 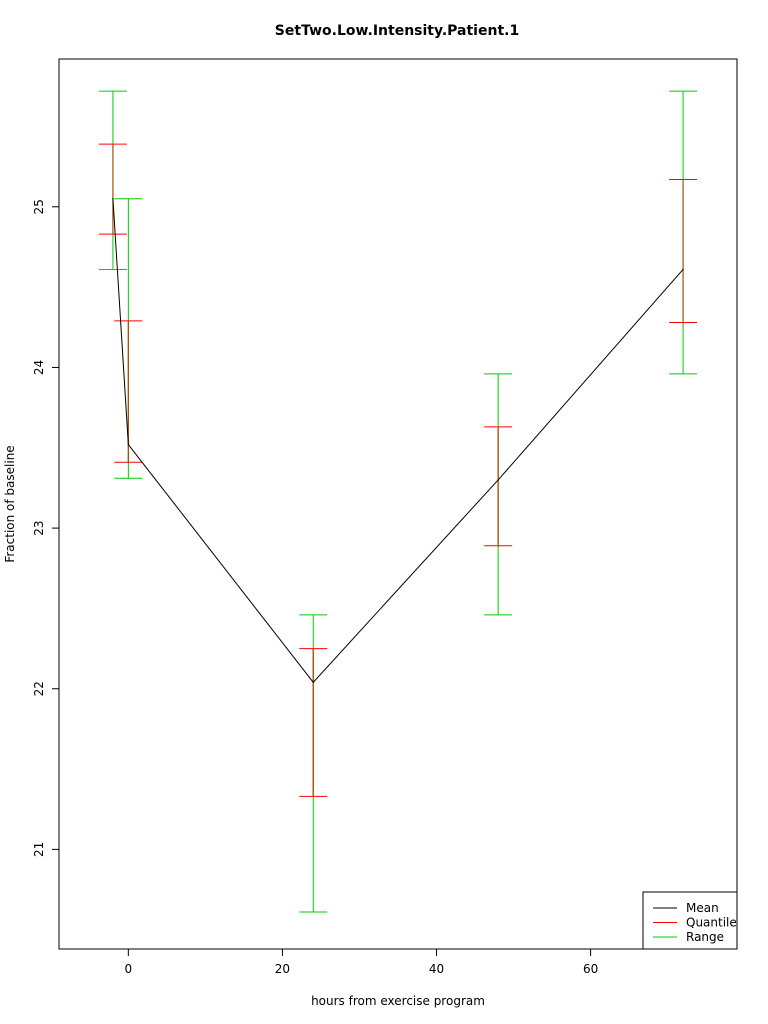 I want to click on legend-box, so click(x=690, y=920).